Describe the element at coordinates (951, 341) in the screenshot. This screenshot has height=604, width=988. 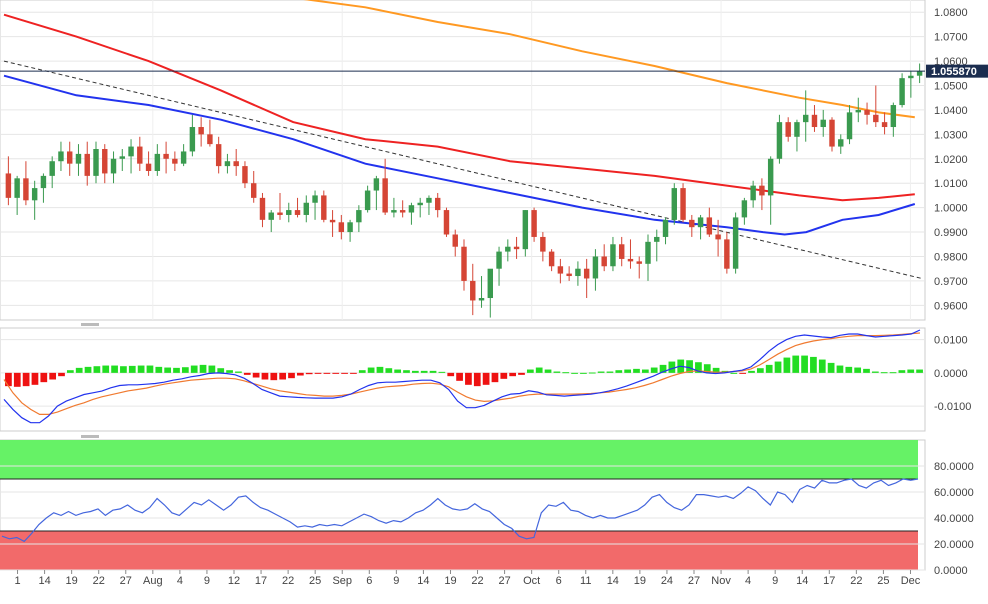
I see `macd-tick-label: 0.0100` at that location.